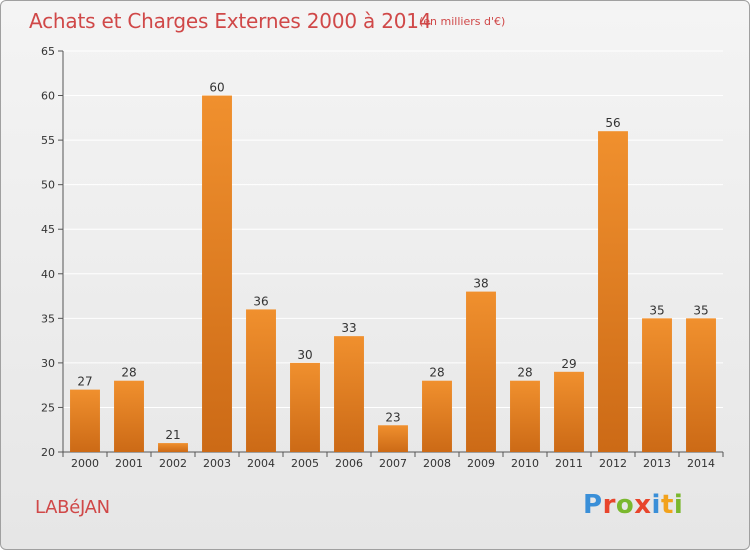 The image size is (750, 550). What do you see at coordinates (437, 416) in the screenshot?
I see `bar-2008` at bounding box center [437, 416].